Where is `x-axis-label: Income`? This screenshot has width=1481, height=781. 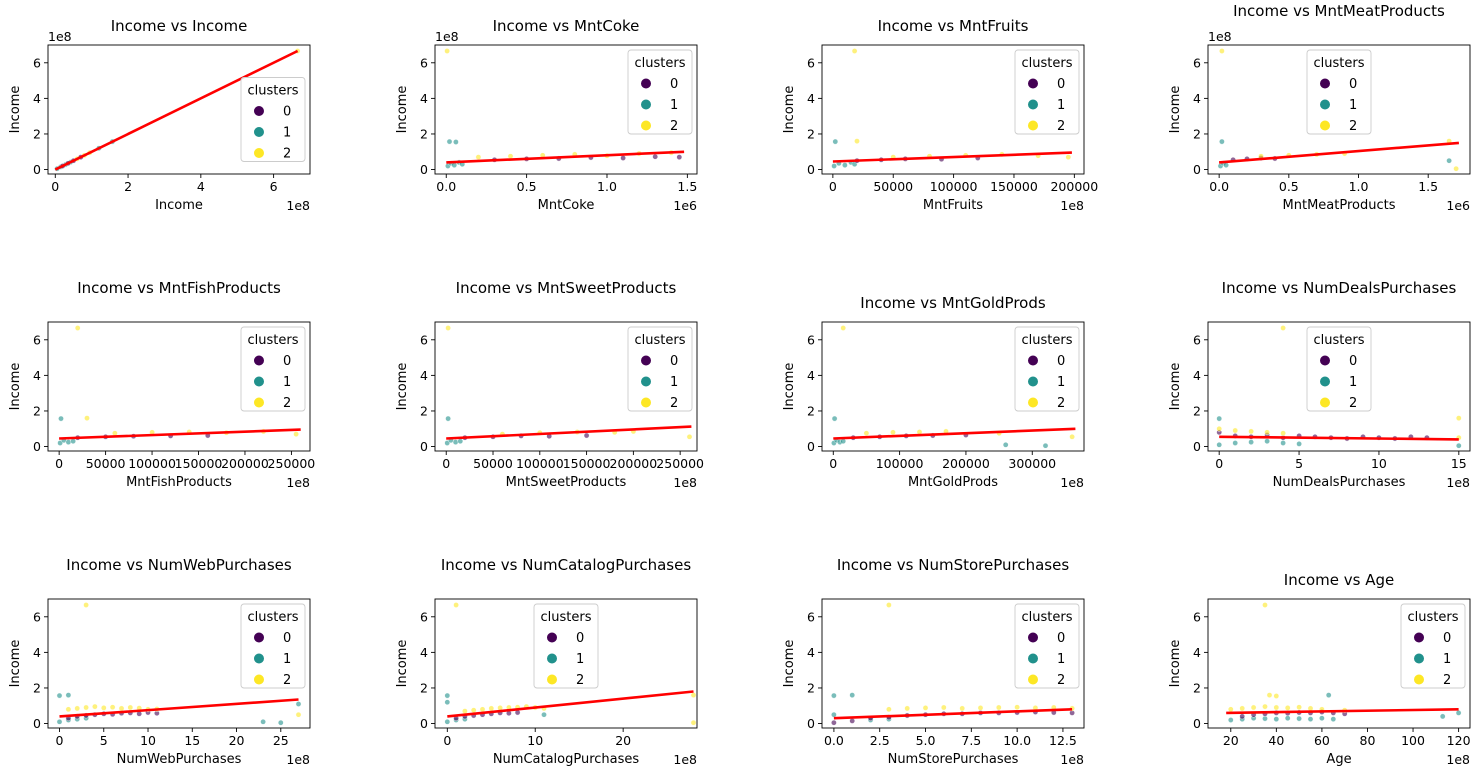
x-axis-label: Income is located at coordinates (179, 205).